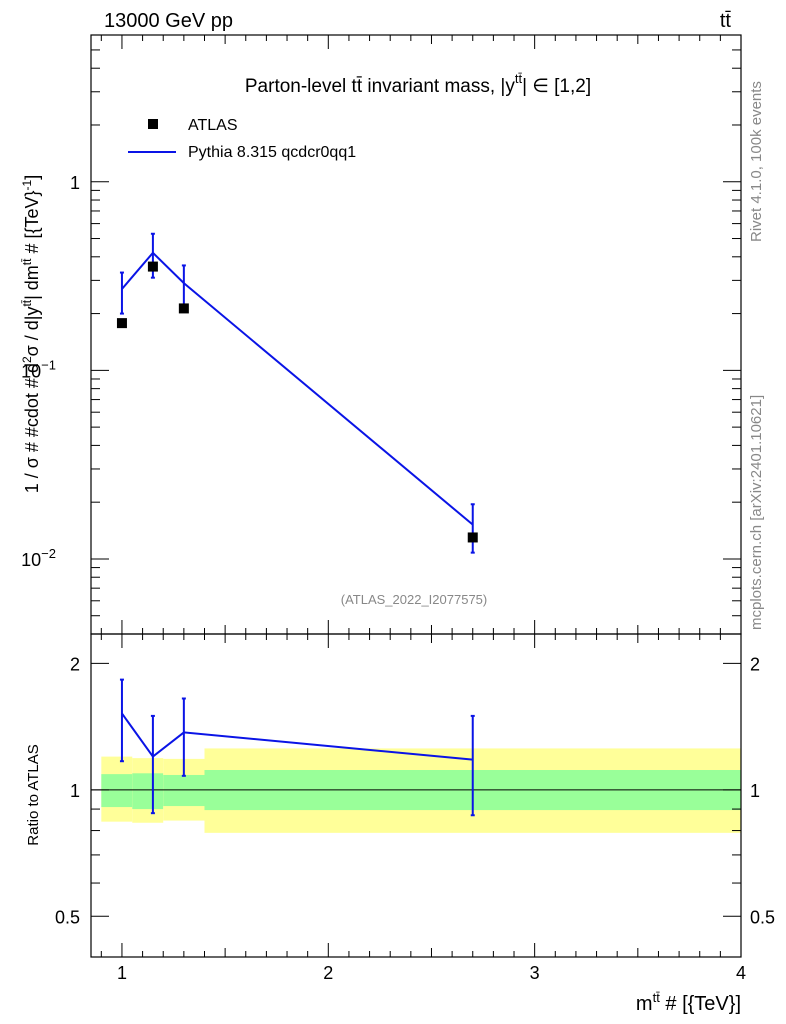 This screenshot has width=786, height=1024. Describe the element at coordinates (32, 428) in the screenshot. I see `ylabel-part: 1 / σ # #cdot # d` at that location.